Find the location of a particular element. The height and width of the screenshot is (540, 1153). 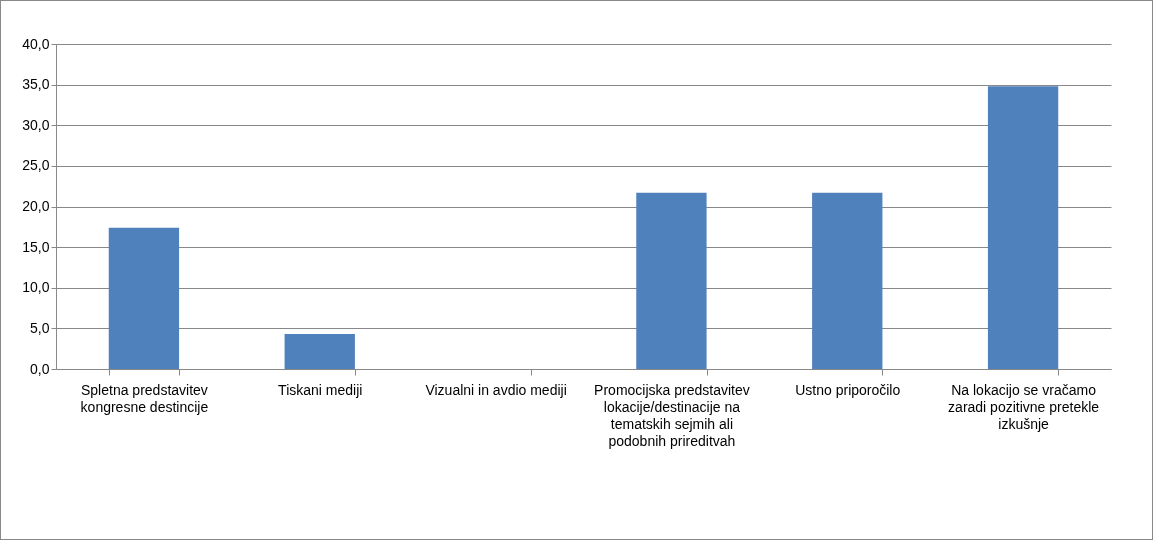

x-tick-label: Tiskani mediji is located at coordinates (320, 389).